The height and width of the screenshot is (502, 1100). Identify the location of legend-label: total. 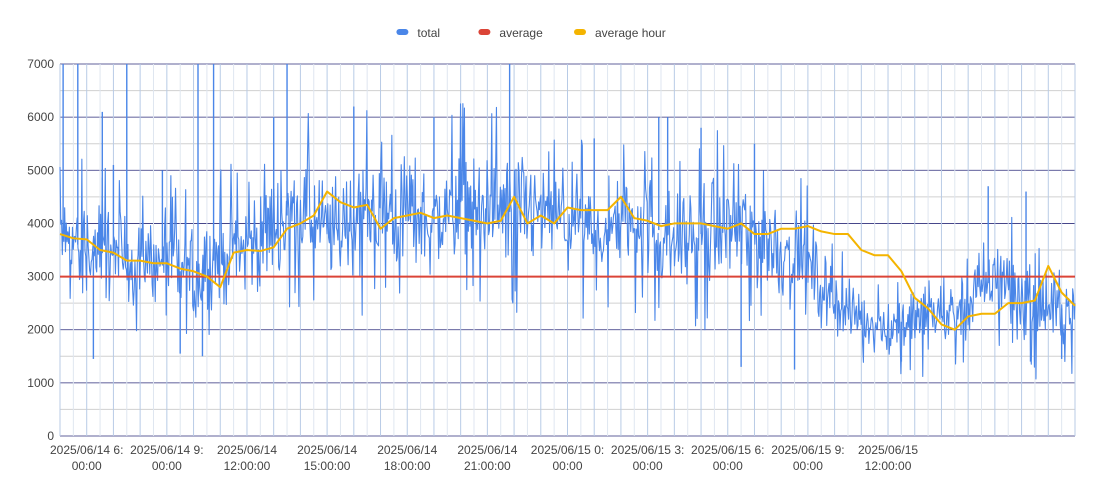
(428, 33).